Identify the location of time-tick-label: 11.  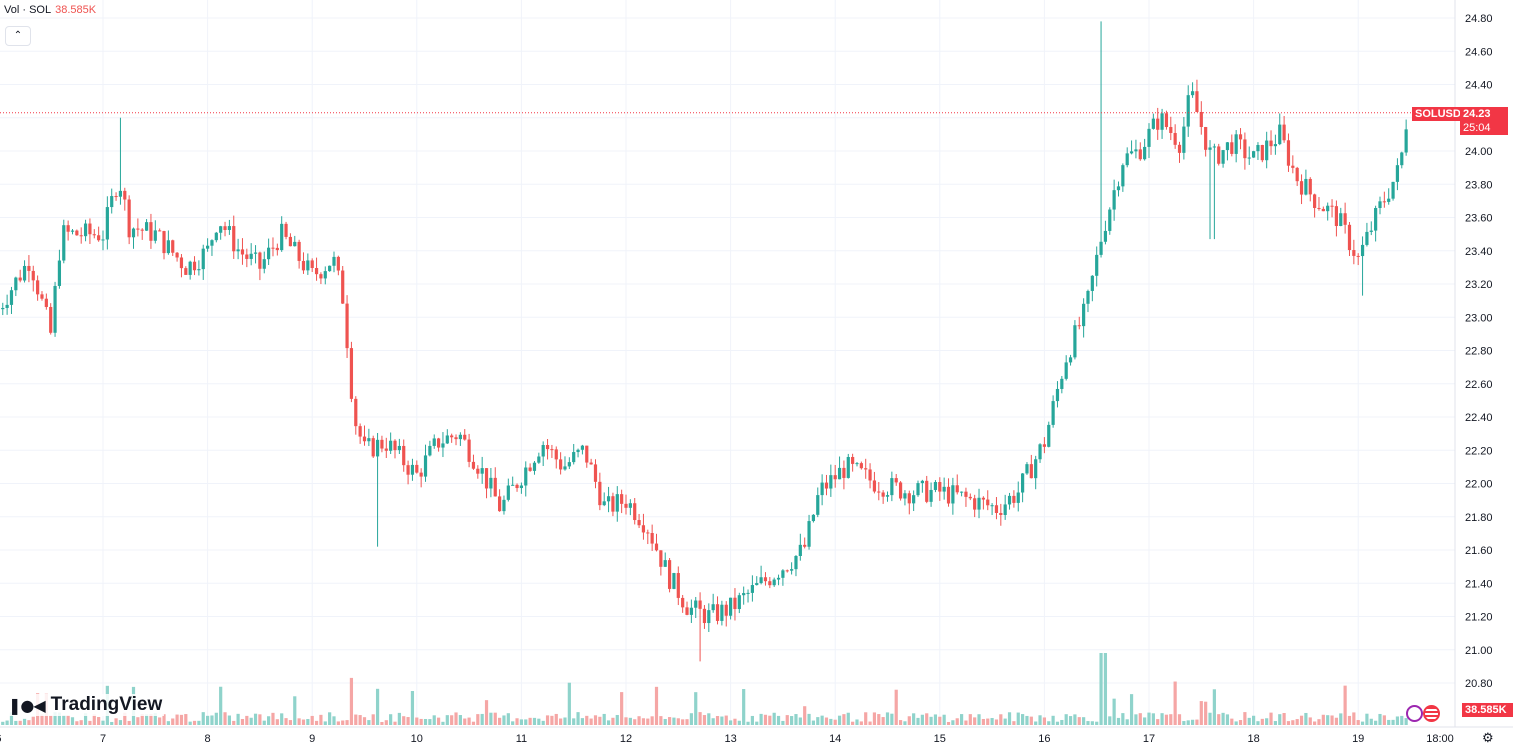
(521, 739).